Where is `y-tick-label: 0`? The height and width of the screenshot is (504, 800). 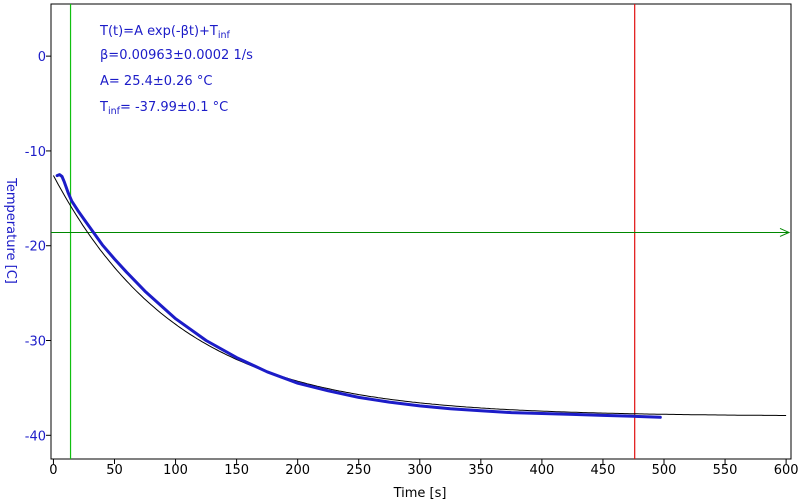 y-tick-label: 0 is located at coordinates (42, 57).